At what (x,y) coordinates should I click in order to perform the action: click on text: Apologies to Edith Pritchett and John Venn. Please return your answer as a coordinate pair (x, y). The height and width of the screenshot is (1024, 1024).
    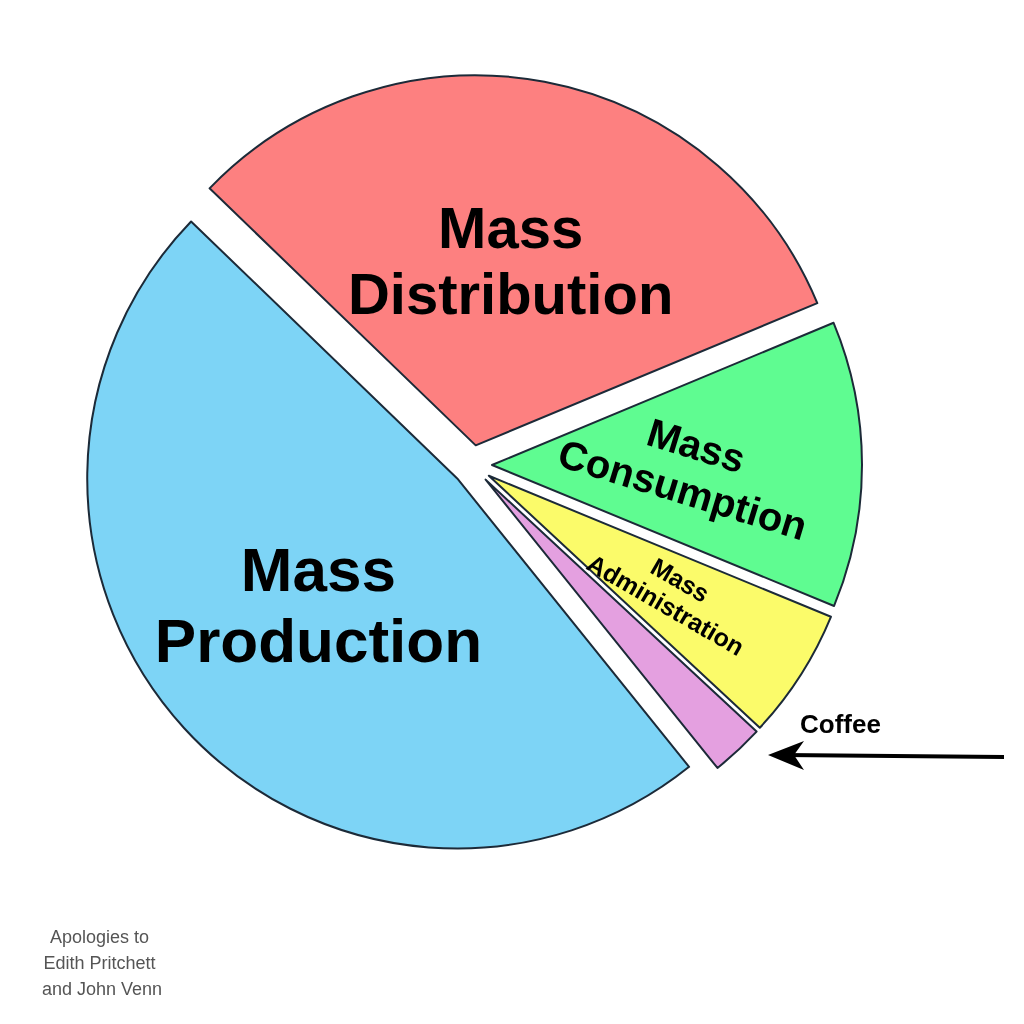
    Looking at the image, I should click on (102, 963).